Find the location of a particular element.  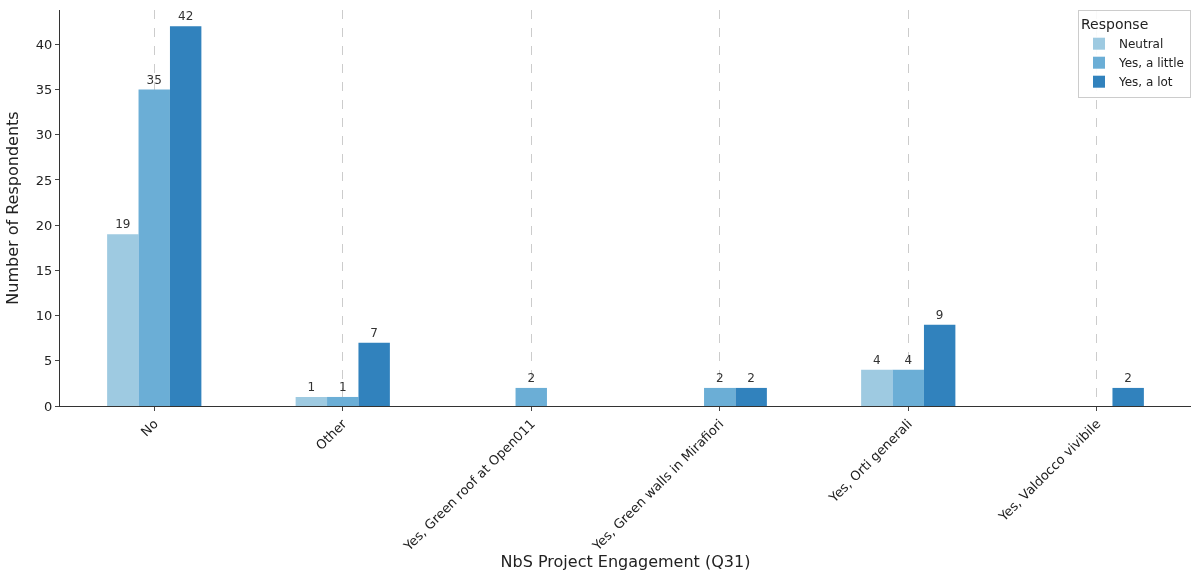

legend-label: Yes, a little is located at coordinates (1151, 63).